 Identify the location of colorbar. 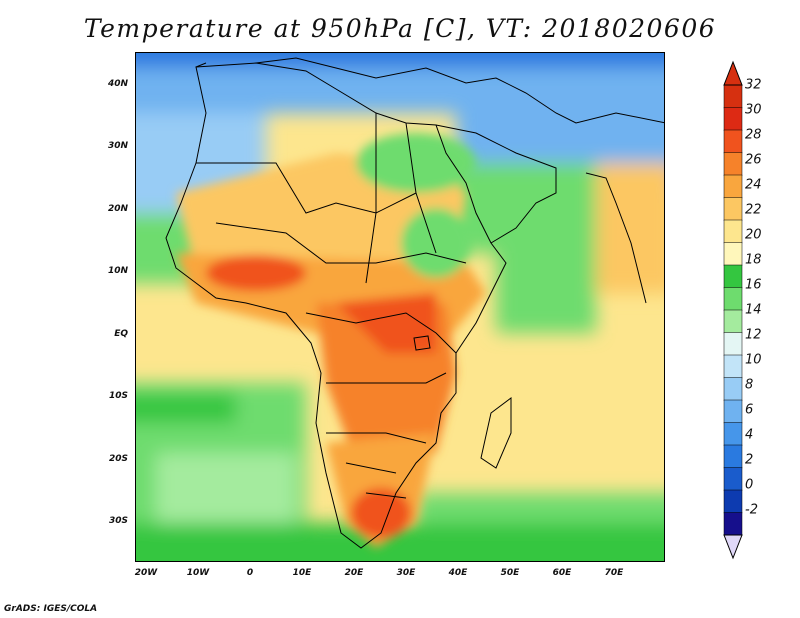
(733, 310).